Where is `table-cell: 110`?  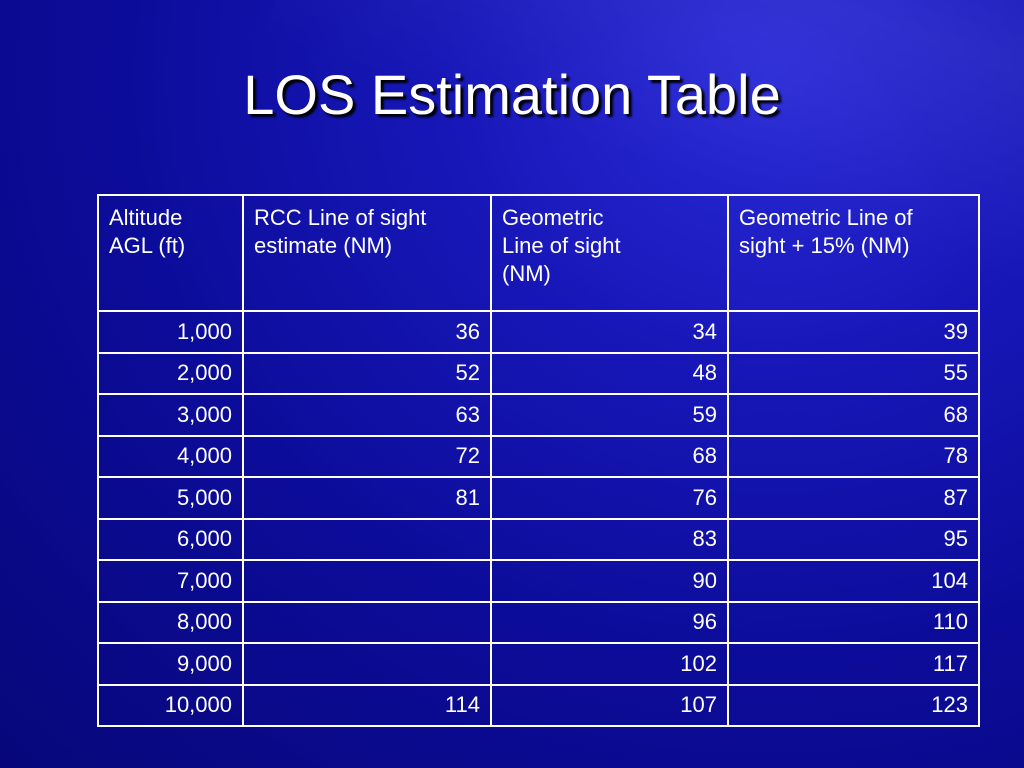 table-cell: 110 is located at coordinates (853, 622).